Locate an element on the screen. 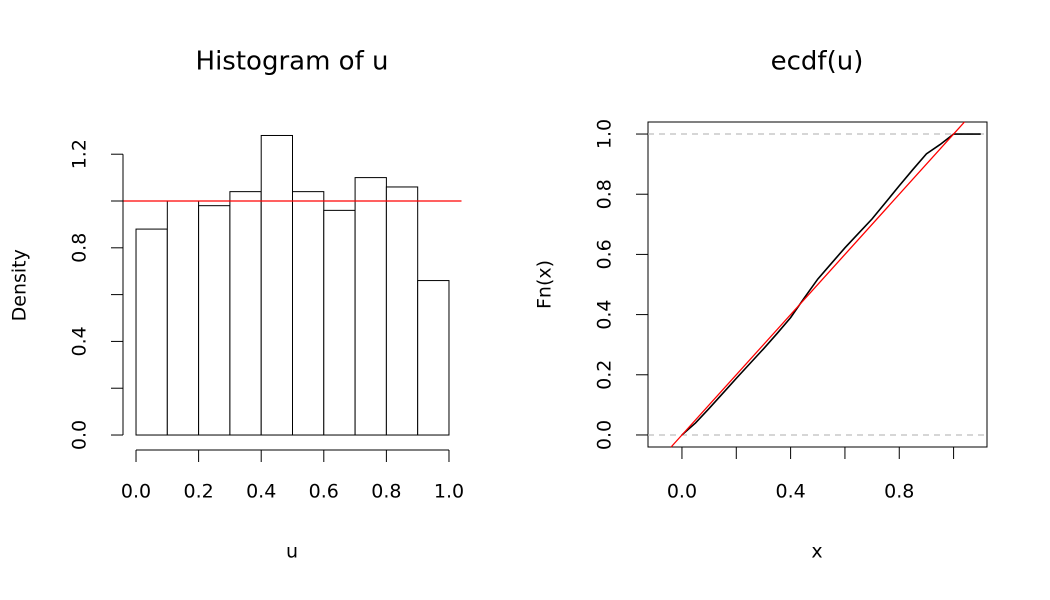 The width and height of the screenshot is (1050, 600). y-tick-label: 0.2 is located at coordinates (605, 375).